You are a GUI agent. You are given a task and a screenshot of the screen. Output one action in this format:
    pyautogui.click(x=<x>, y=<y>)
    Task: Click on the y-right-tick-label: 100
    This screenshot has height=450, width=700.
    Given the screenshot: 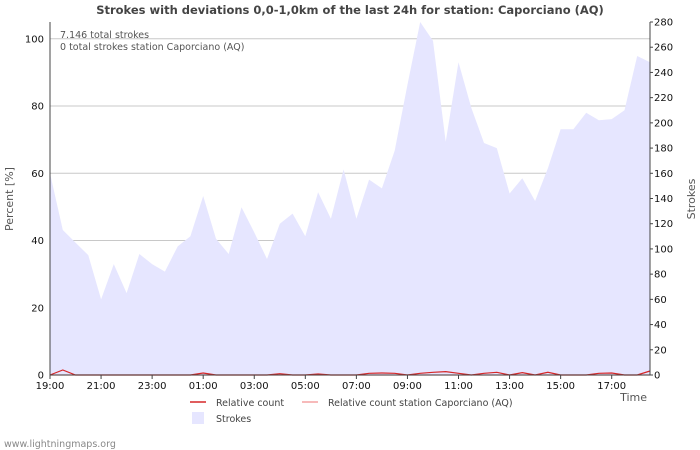 What is the action you would take?
    pyautogui.click(x=663, y=249)
    